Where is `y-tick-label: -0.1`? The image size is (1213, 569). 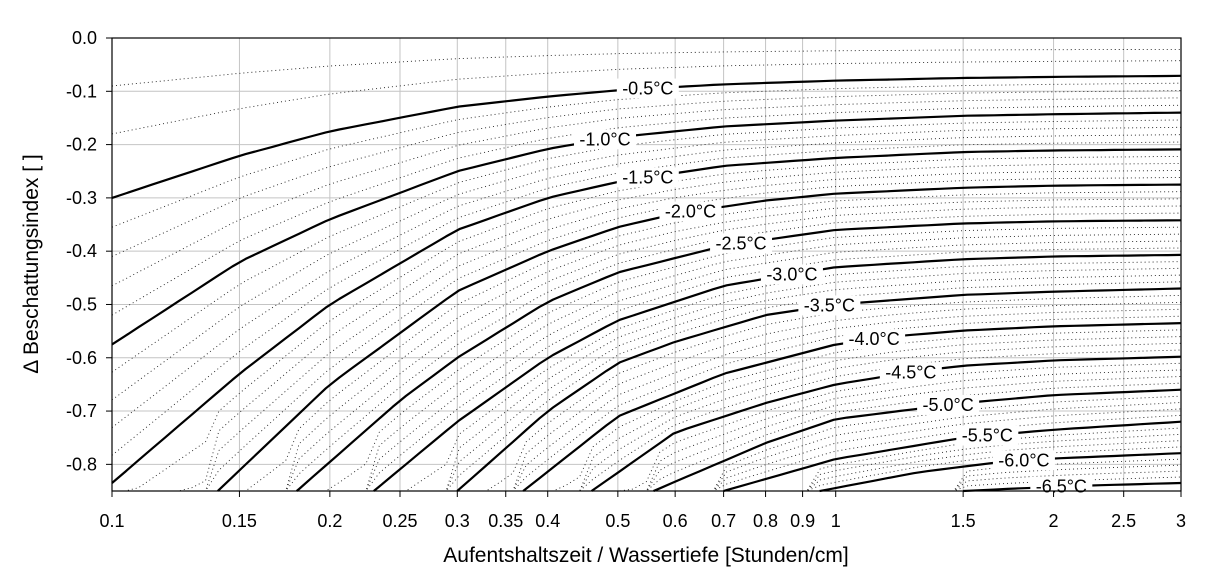 y-tick-label: -0.1 is located at coordinates (81, 91).